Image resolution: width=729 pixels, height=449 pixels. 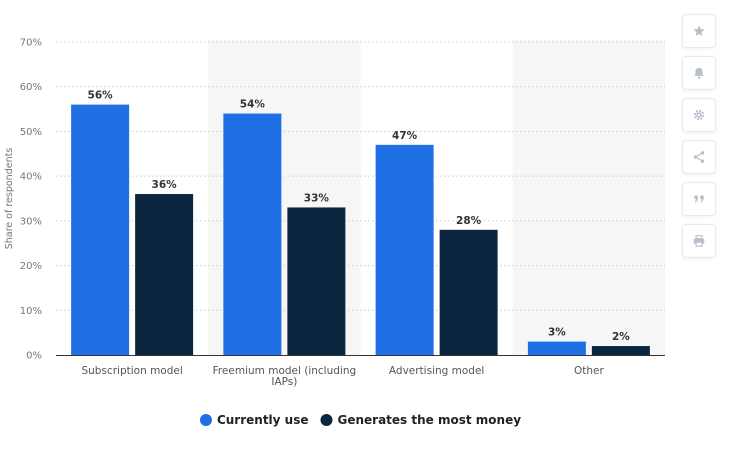 I want to click on x-tick-label: Advertising model, so click(x=436, y=371).